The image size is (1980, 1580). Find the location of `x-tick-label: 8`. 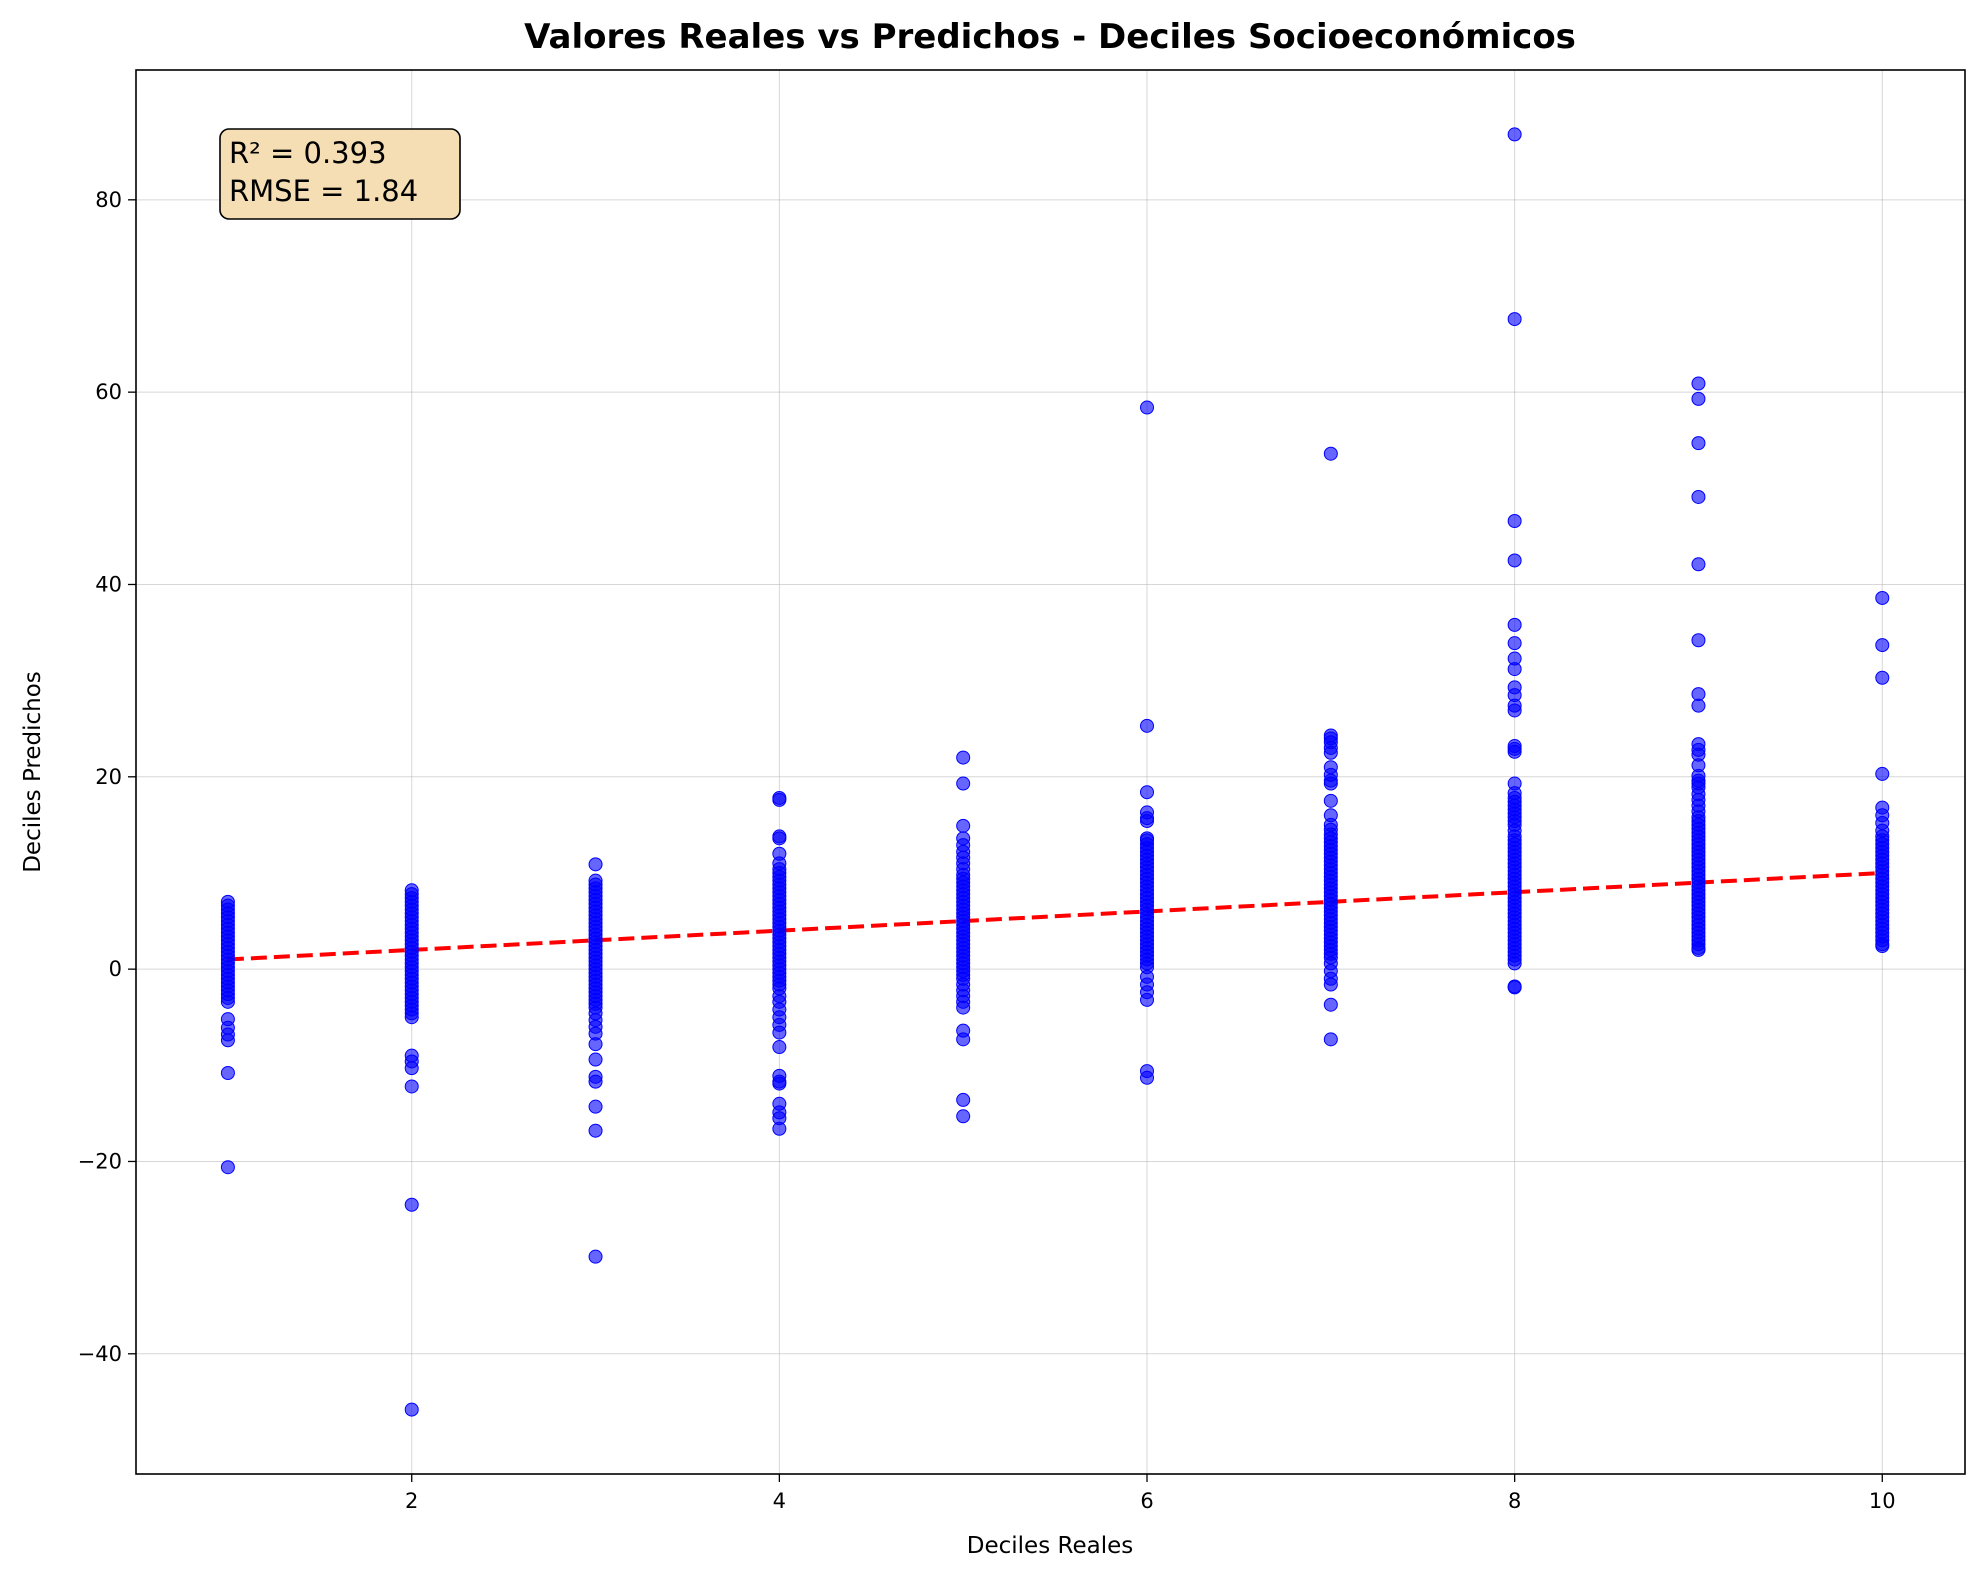

x-tick-label: 8 is located at coordinates (1514, 1501).